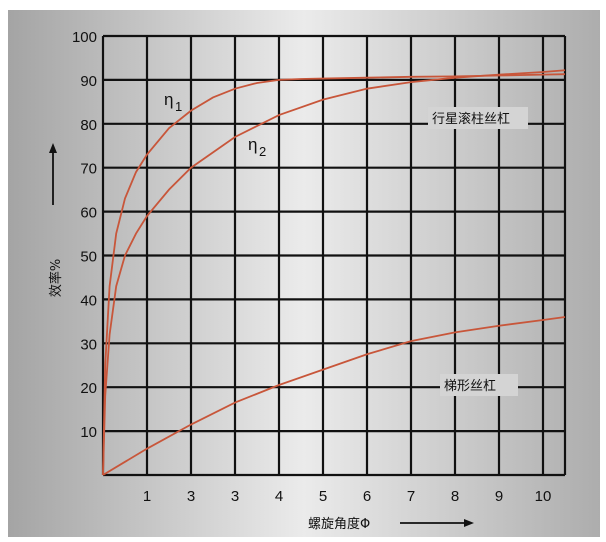  What do you see at coordinates (147, 496) in the screenshot?
I see `x-tick-label: 1` at bounding box center [147, 496].